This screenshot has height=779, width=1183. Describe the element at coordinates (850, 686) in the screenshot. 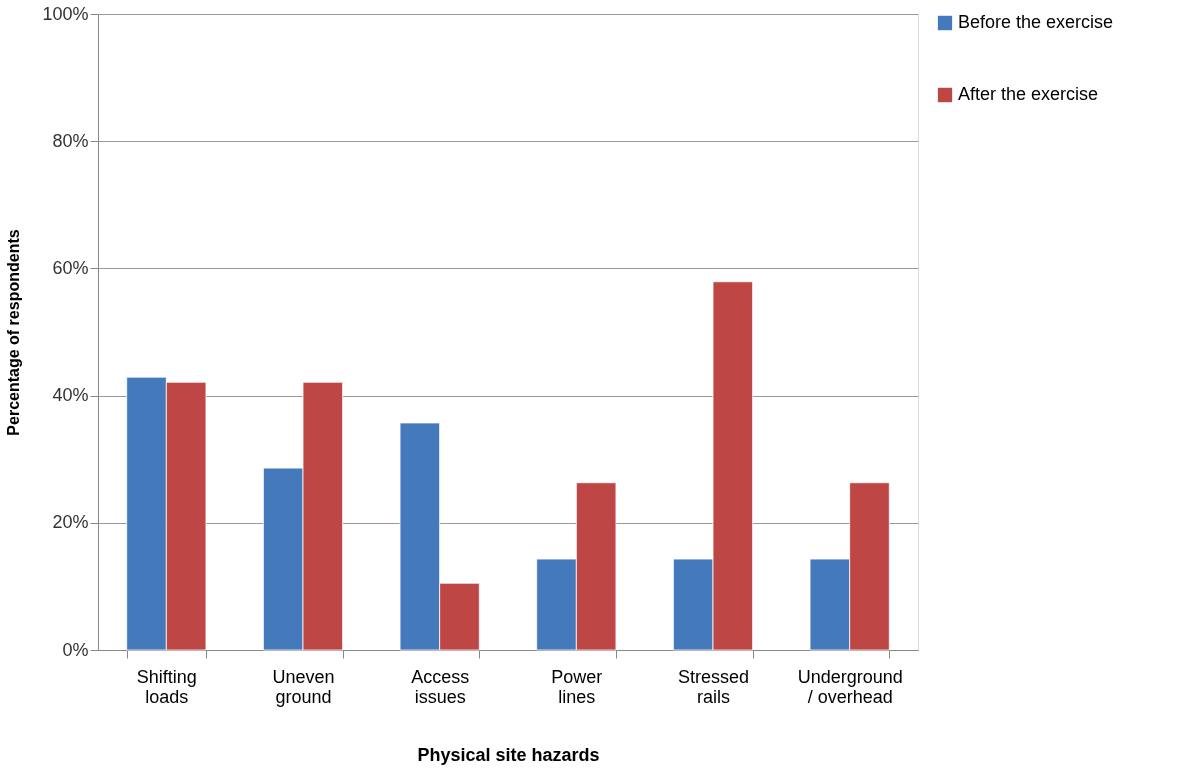

I see `x-tick-label: Underground / overhead` at that location.